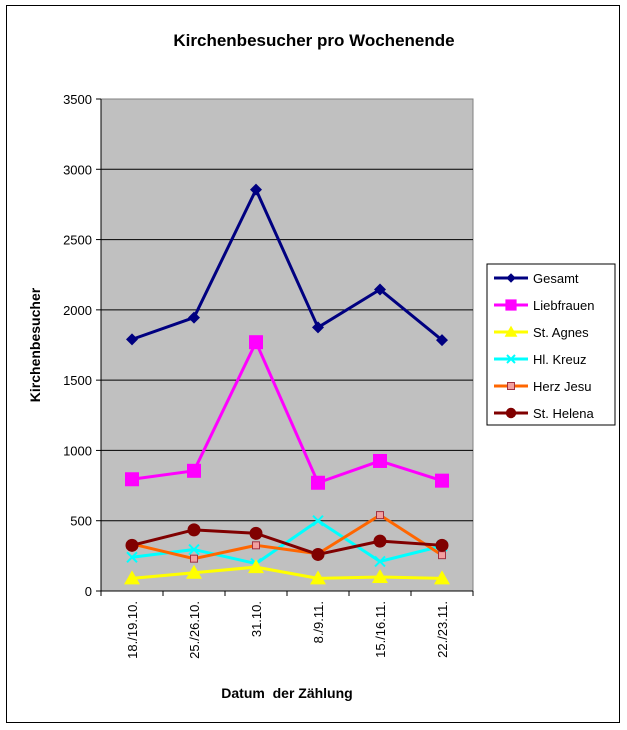  Describe the element at coordinates (77, 240) in the screenshot. I see `y-tick-label: 2500` at that location.